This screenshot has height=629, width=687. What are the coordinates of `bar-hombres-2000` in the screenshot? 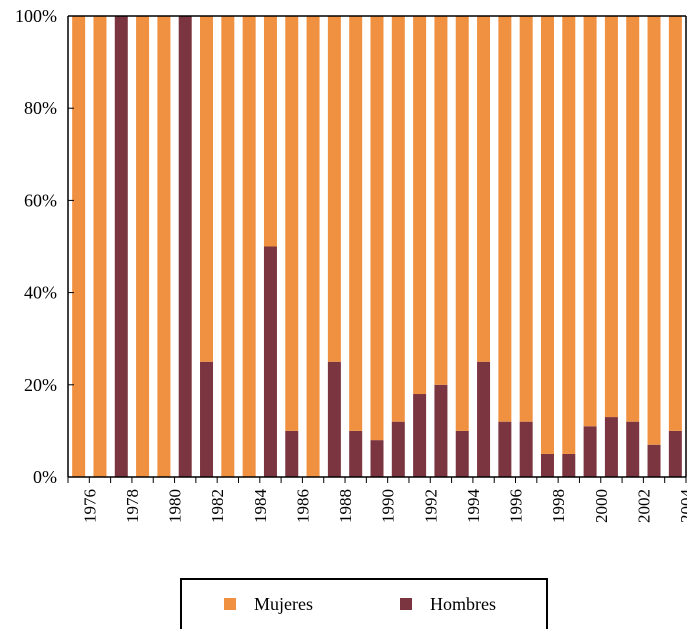 It's located at (590, 451).